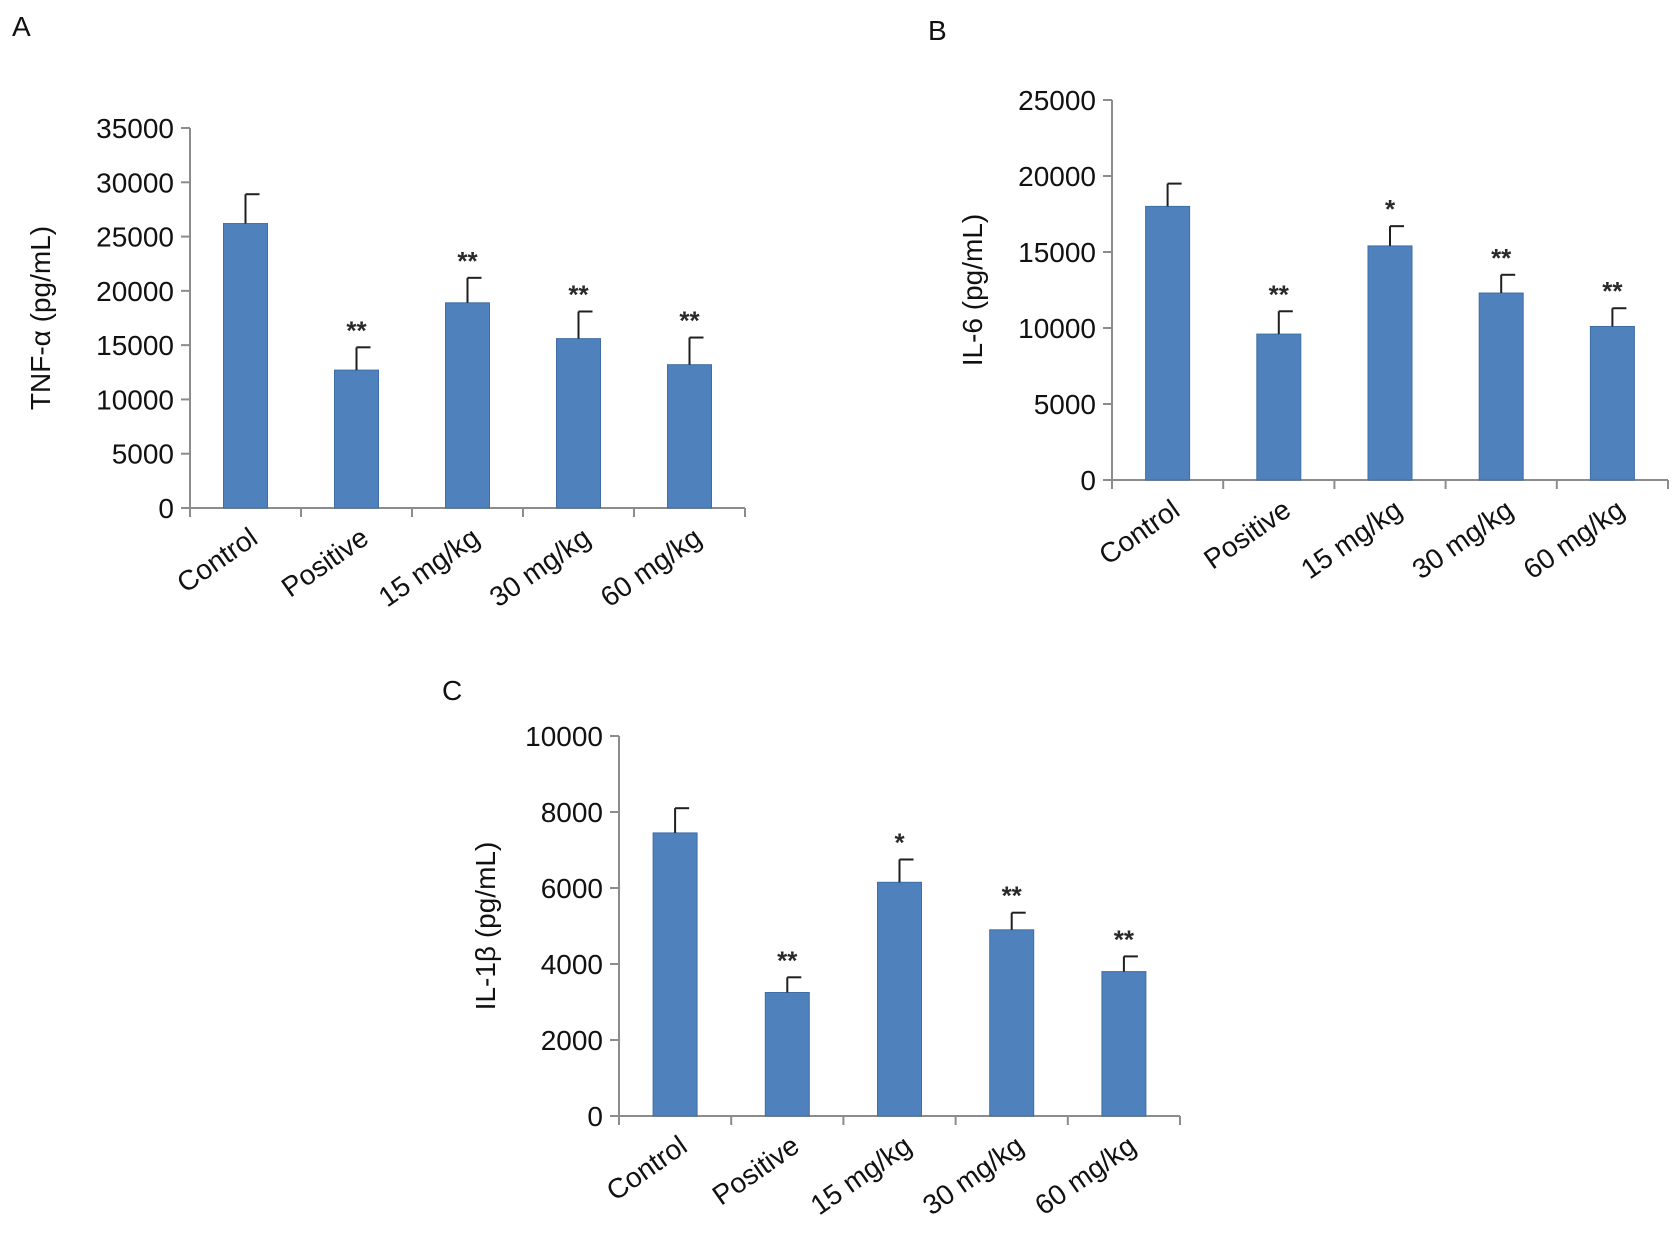 Image resolution: width=1678 pixels, height=1259 pixels. I want to click on panel-label: C, so click(452, 690).